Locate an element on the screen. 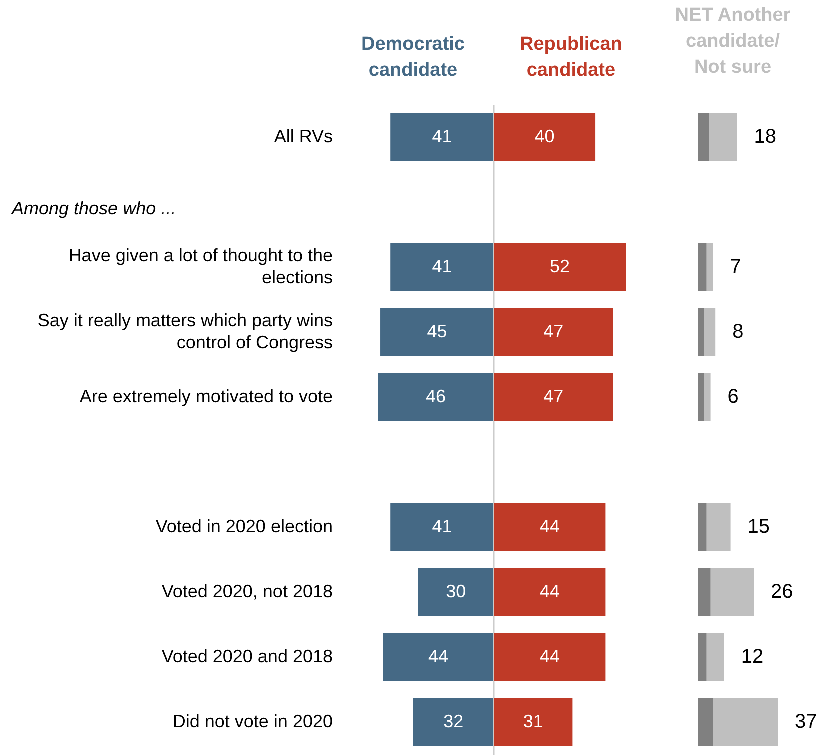  data-label: 46 is located at coordinates (436, 396).